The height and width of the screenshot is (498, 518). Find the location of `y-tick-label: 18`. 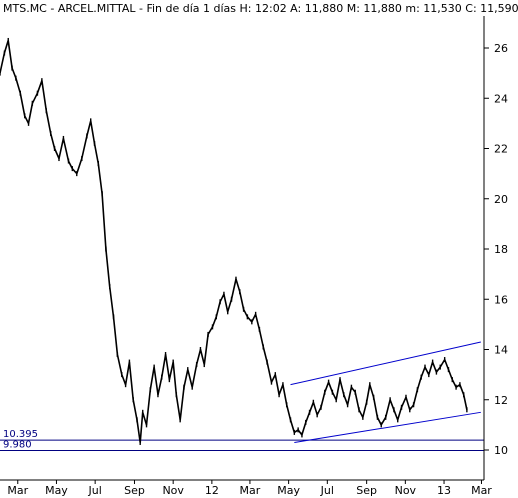

y-tick-label: 18 is located at coordinates (501, 249).